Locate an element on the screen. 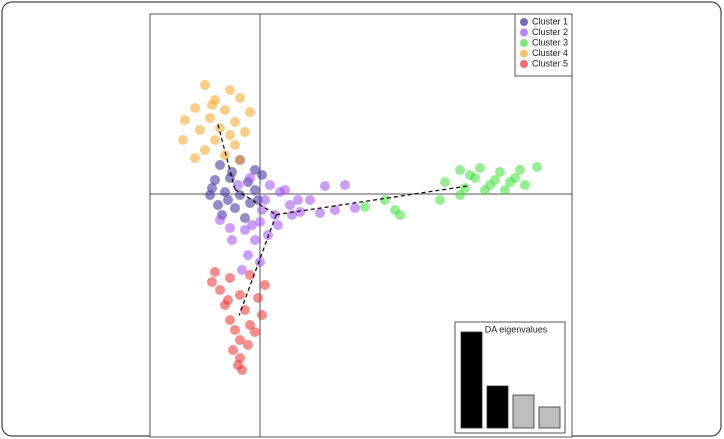  legend-label: Cluster 3 is located at coordinates (550, 42).